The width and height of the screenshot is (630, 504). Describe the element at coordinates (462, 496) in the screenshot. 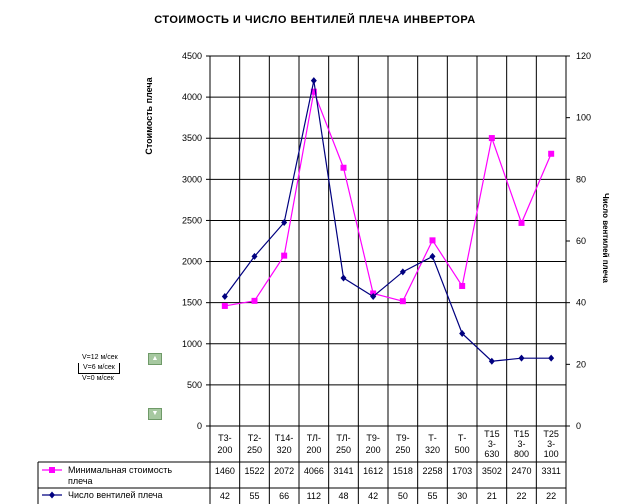

I see `data-label: 30` at that location.